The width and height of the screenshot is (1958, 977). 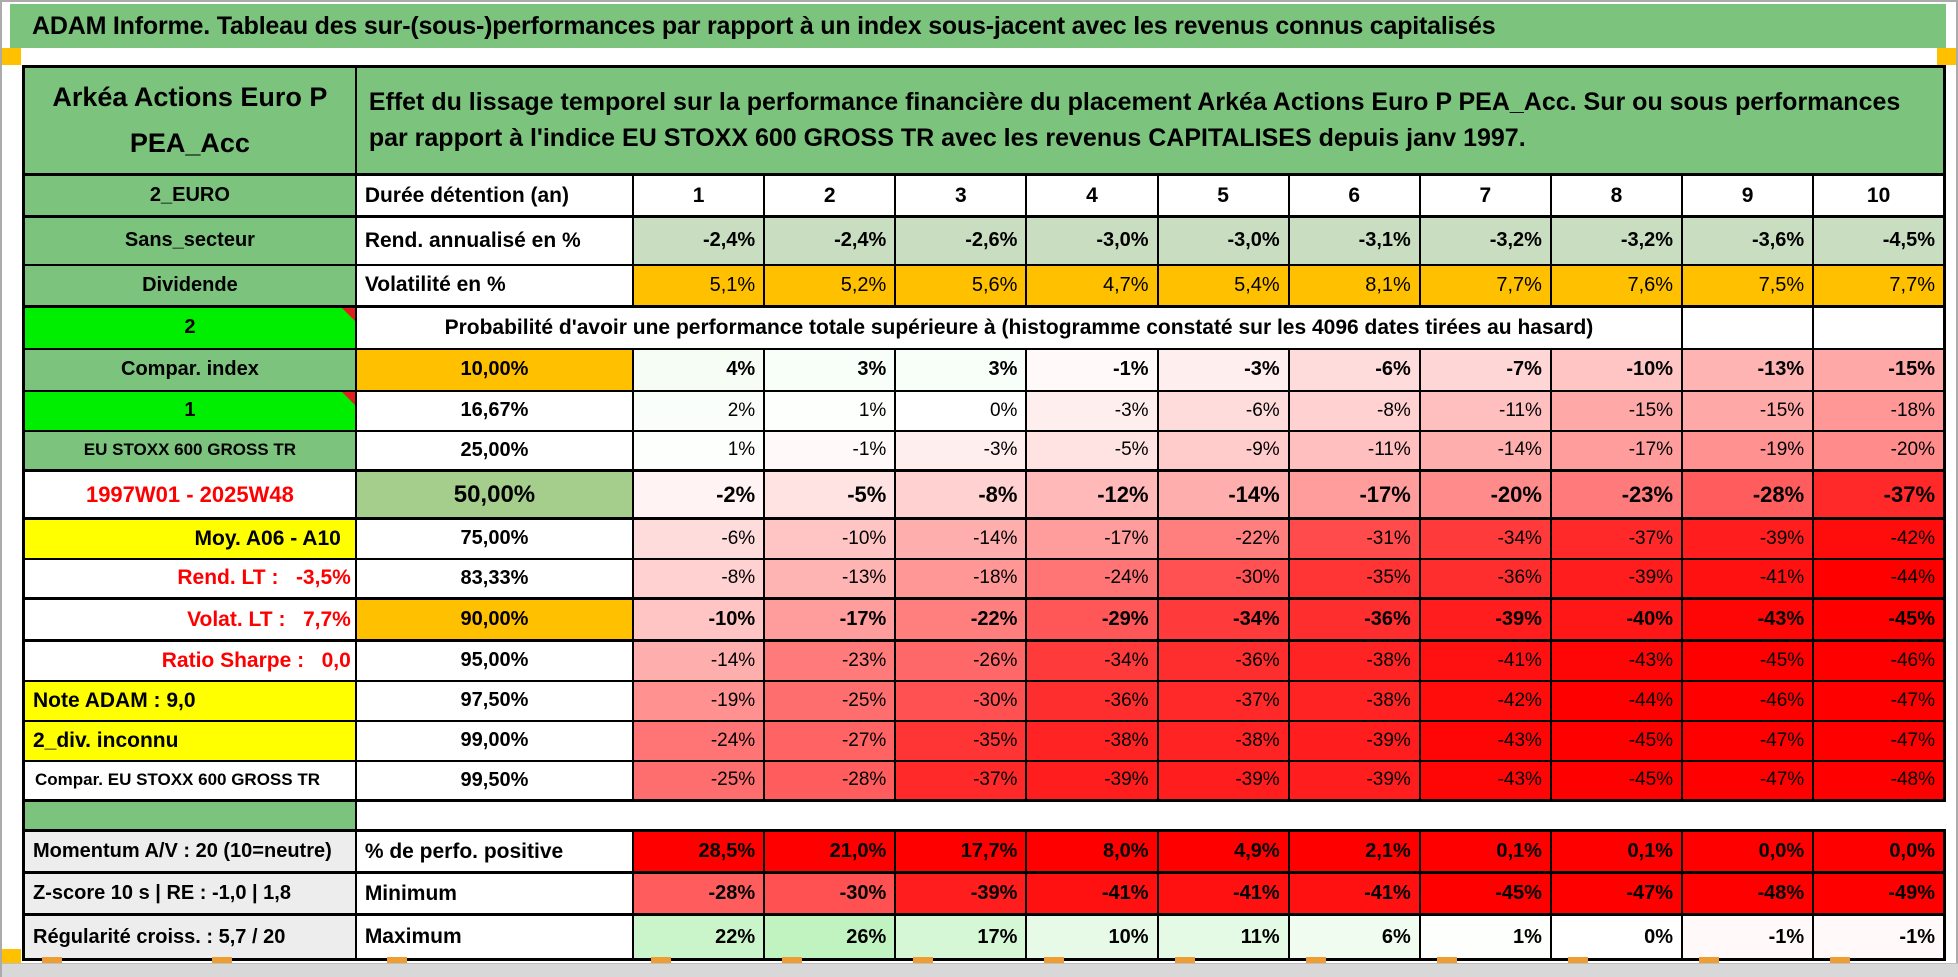 I want to click on quantile-cell: 10,00%, so click(x=494, y=369).